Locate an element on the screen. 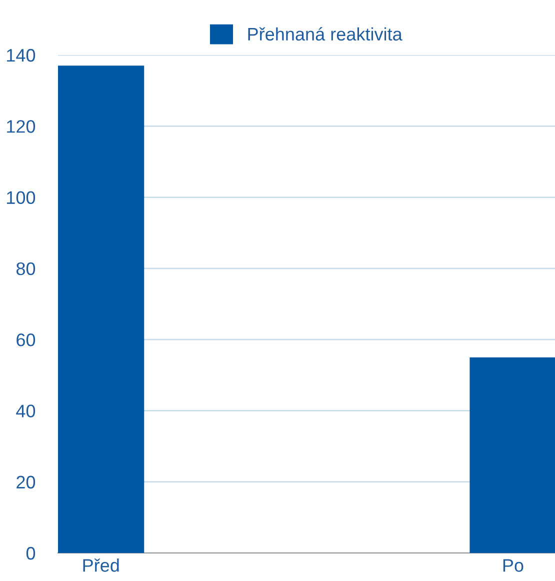  y-tick-label: 0 is located at coordinates (31, 553).